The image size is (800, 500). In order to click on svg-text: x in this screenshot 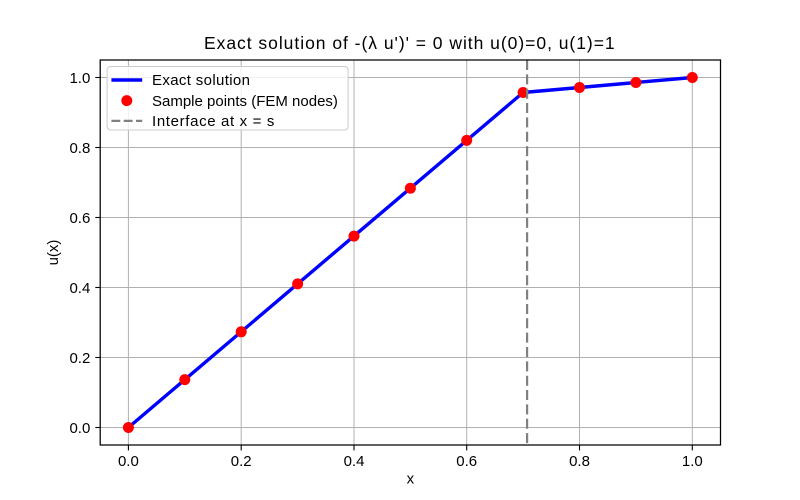, I will do `click(411, 479)`.